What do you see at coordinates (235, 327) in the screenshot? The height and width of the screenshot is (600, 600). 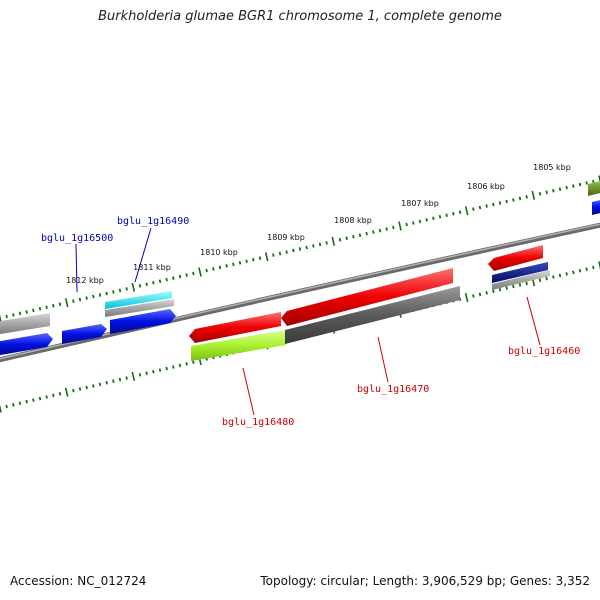 I see `gene-arrow-red-bglu-1g16480` at bounding box center [235, 327].